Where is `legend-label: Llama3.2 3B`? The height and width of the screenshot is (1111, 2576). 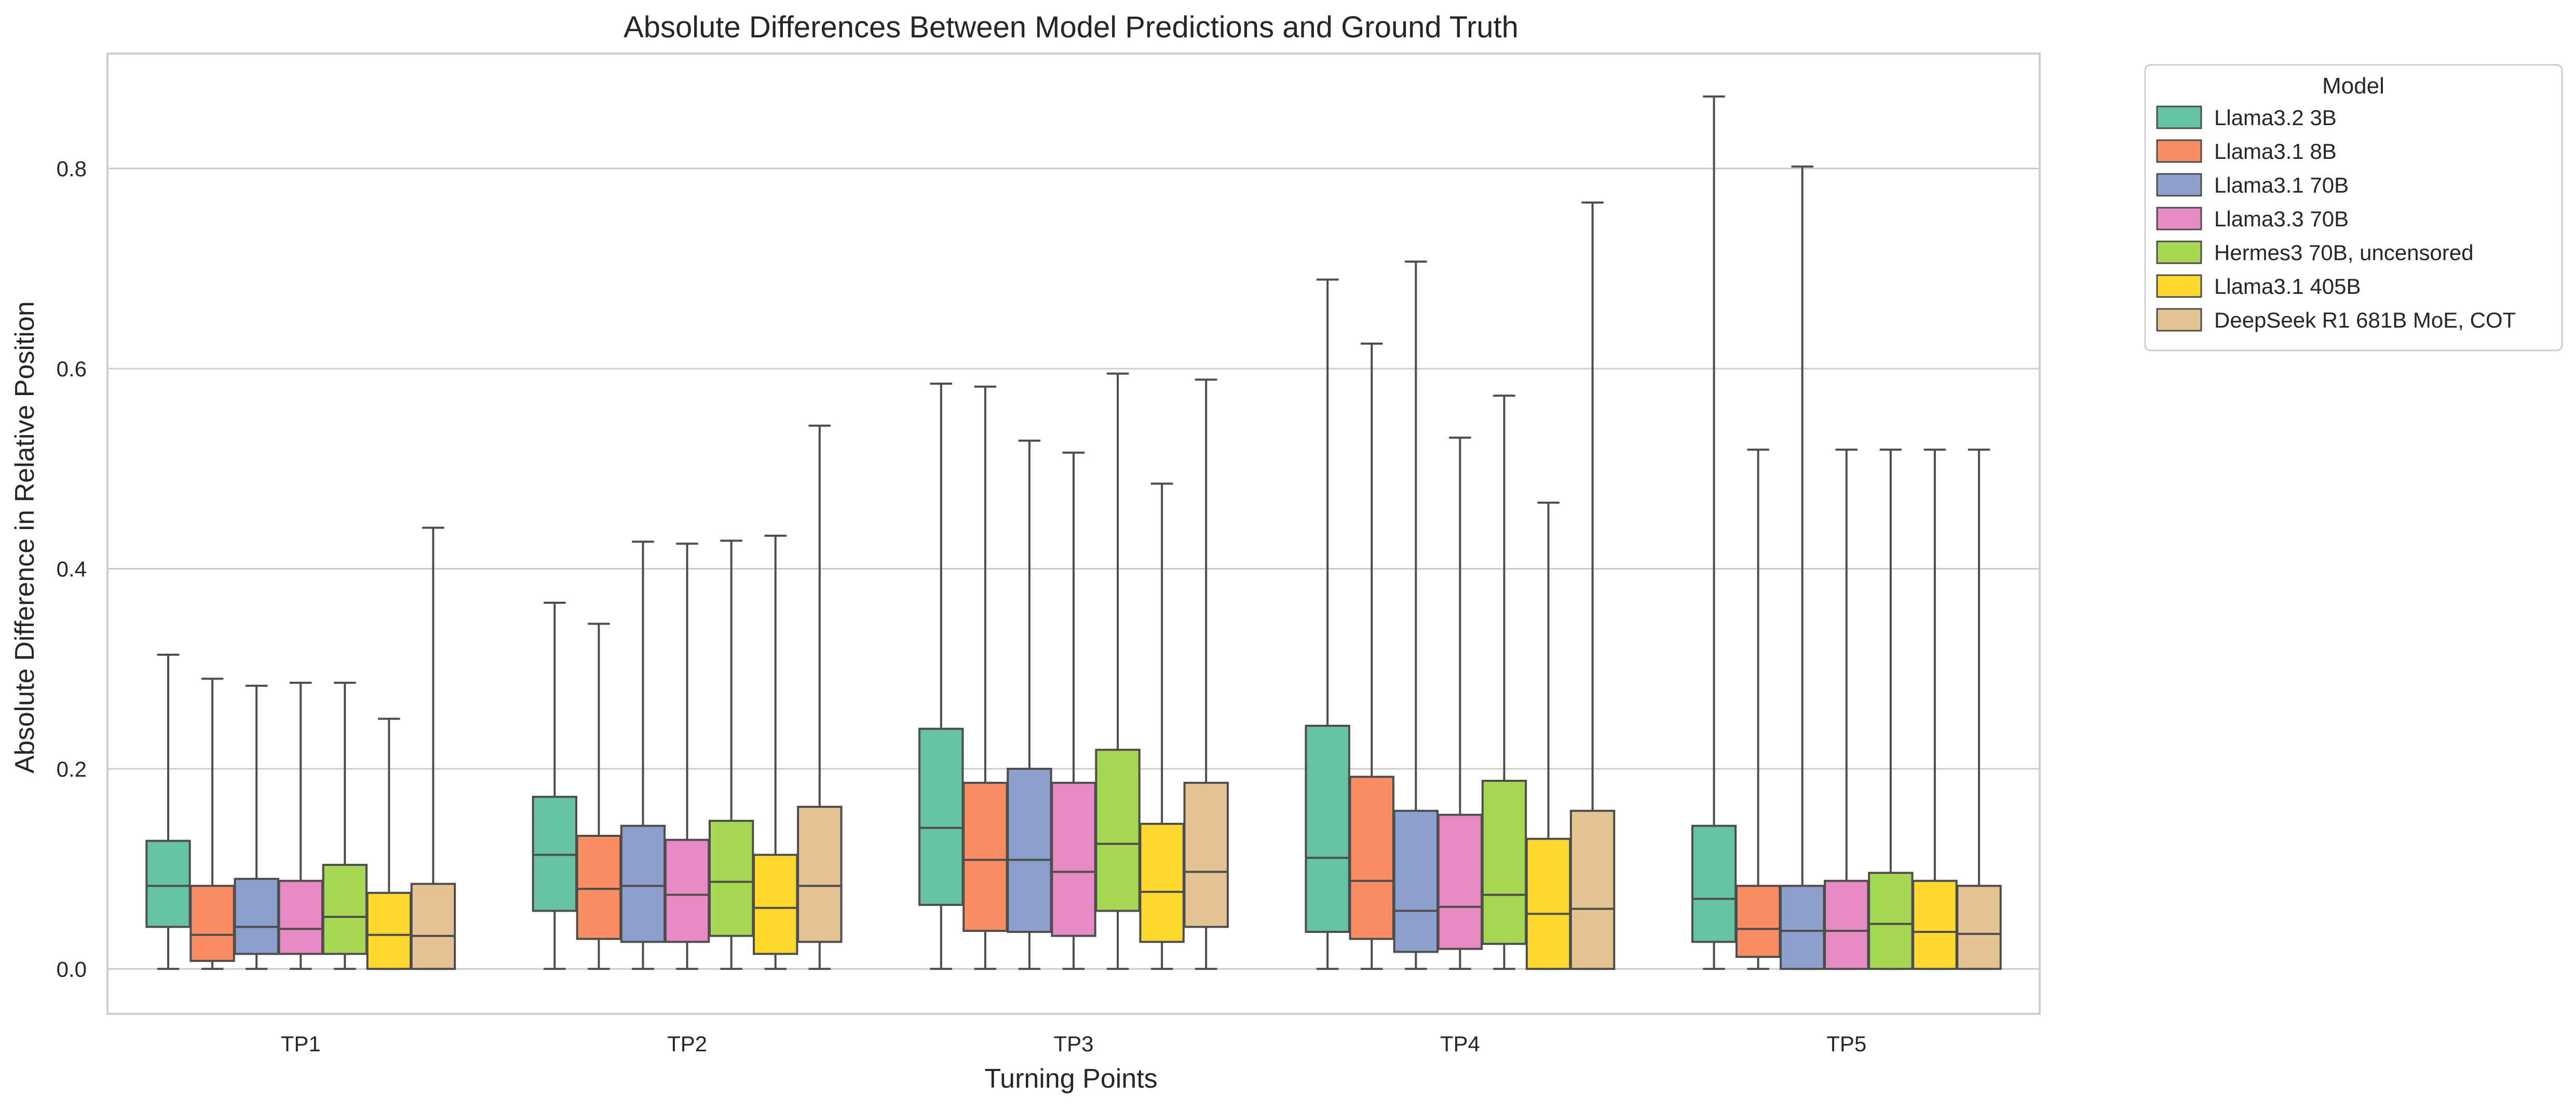 legend-label: Llama3.2 3B is located at coordinates (2275, 117).